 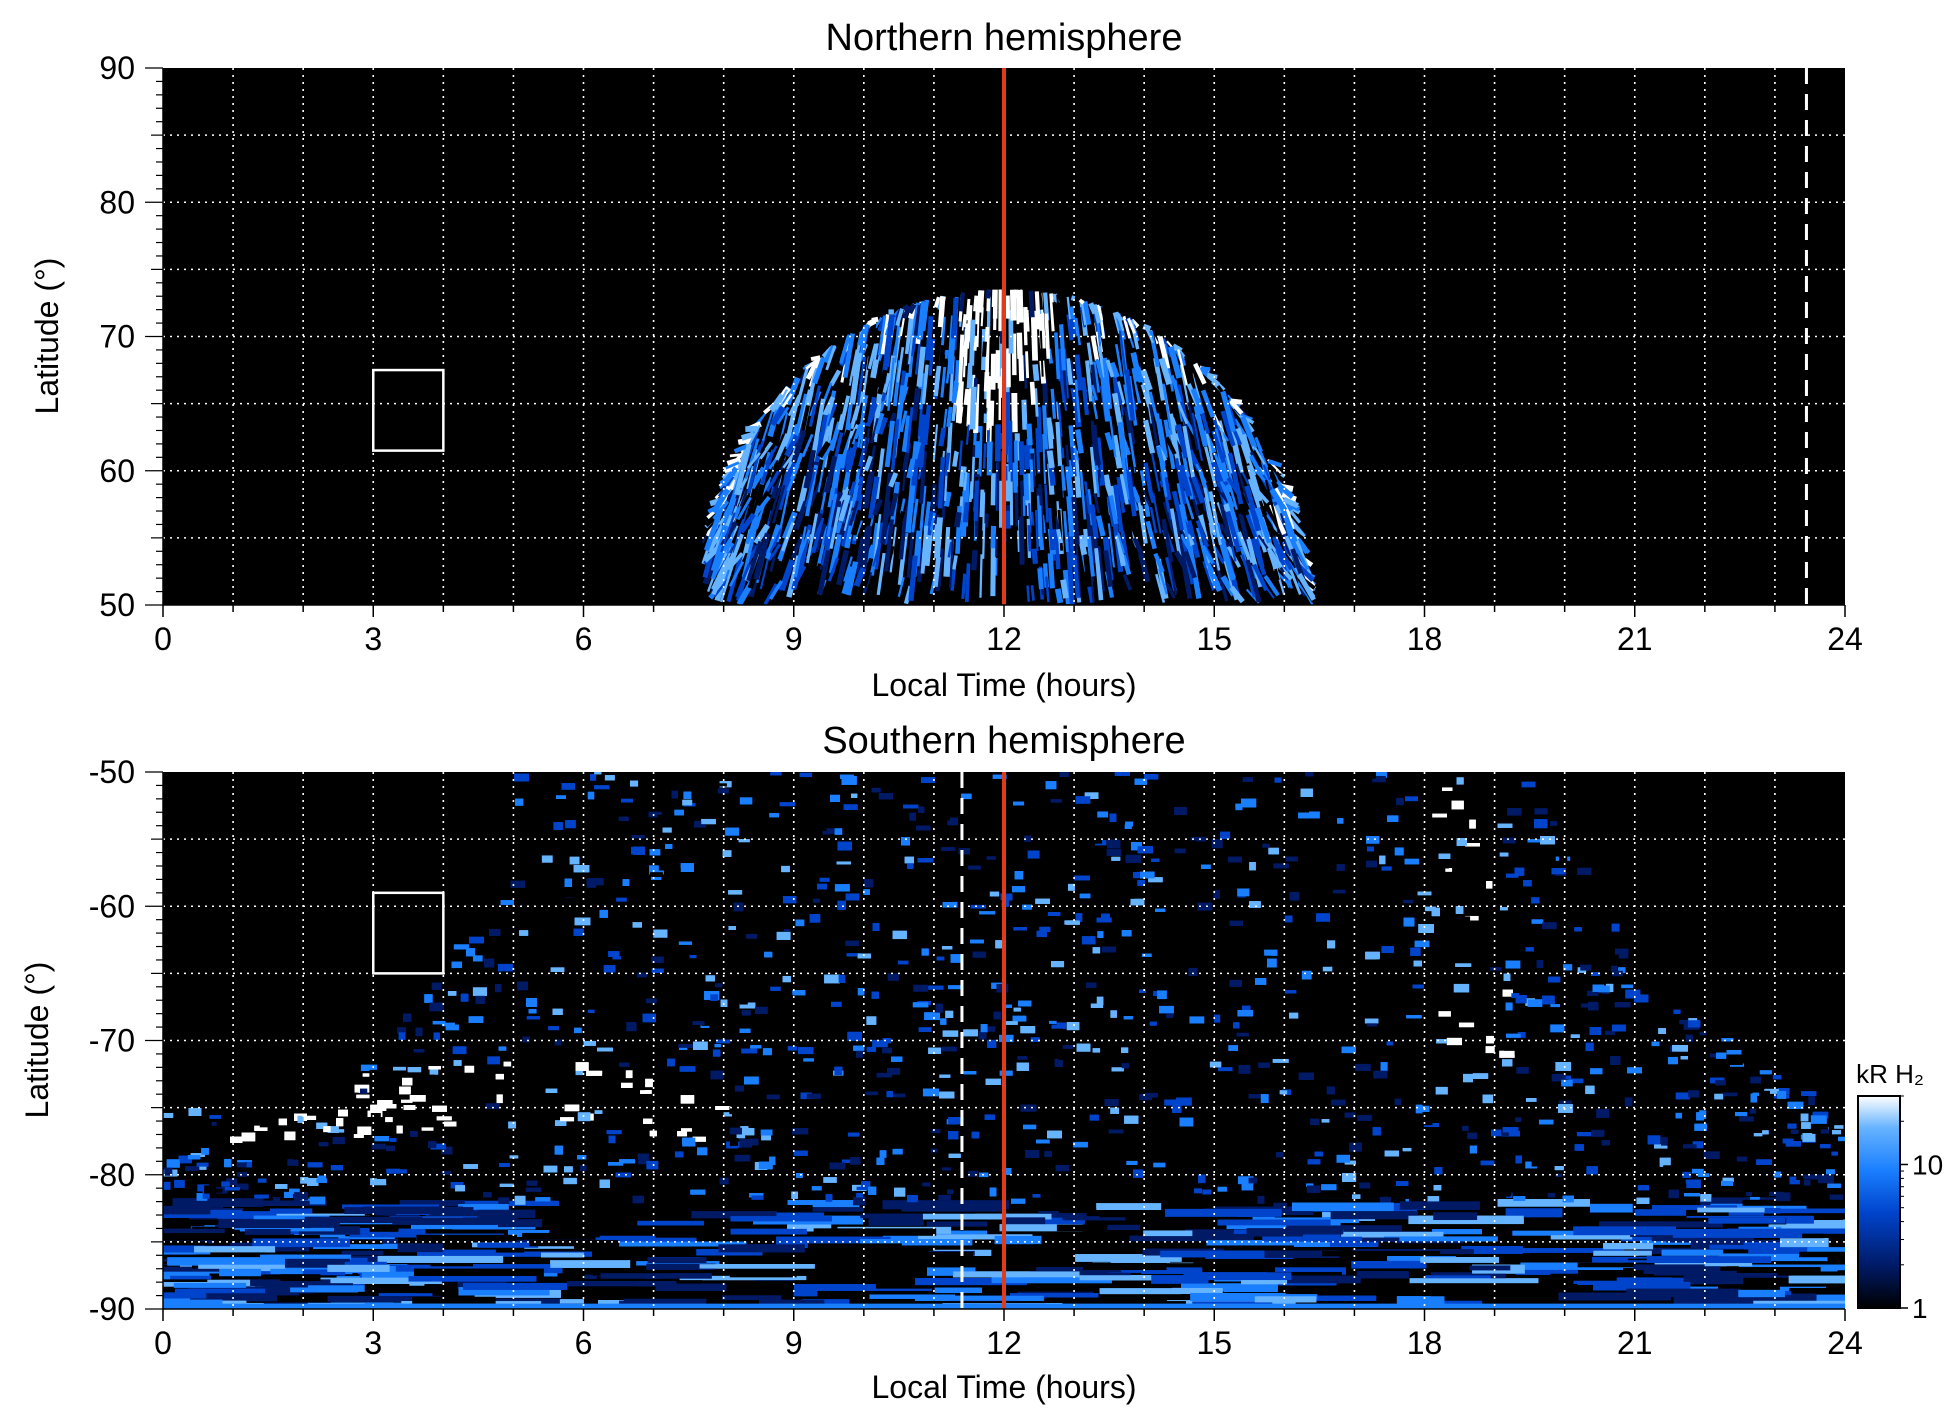 I want to click on north-y-axis-label: Latitude (°), so click(x=47, y=336).